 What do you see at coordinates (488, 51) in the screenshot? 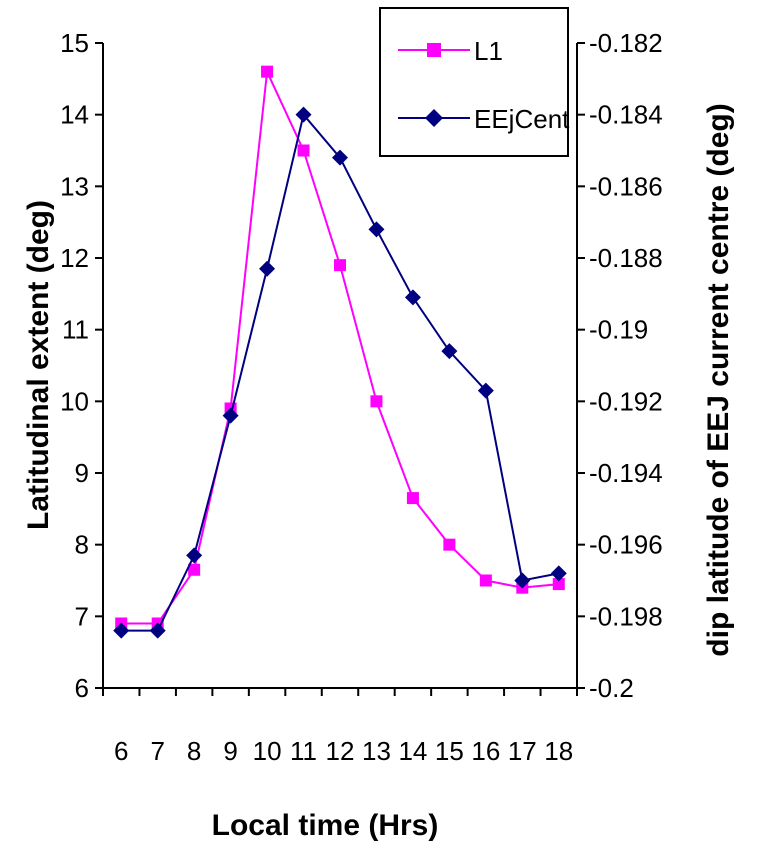
I see `legend-label-l1: L1` at bounding box center [488, 51].